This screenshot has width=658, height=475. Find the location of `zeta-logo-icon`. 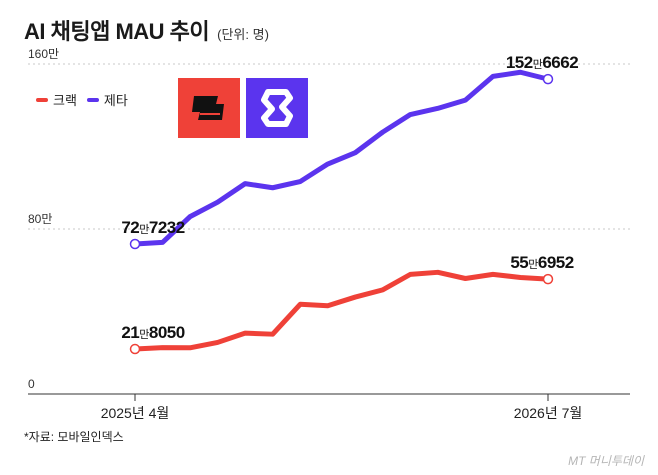

zeta-logo-icon is located at coordinates (277, 108).